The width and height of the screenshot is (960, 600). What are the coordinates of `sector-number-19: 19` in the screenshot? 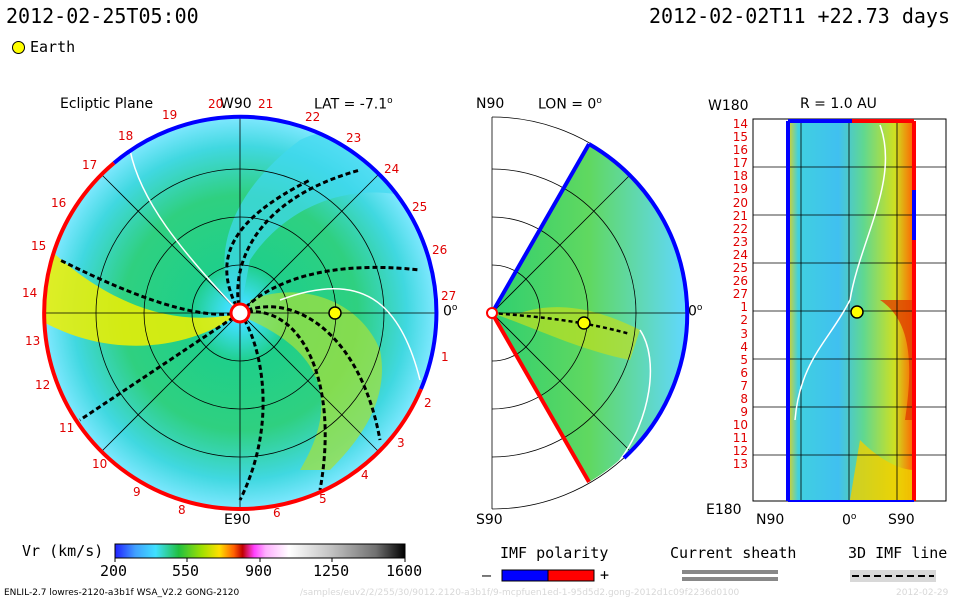 It's located at (170, 115).